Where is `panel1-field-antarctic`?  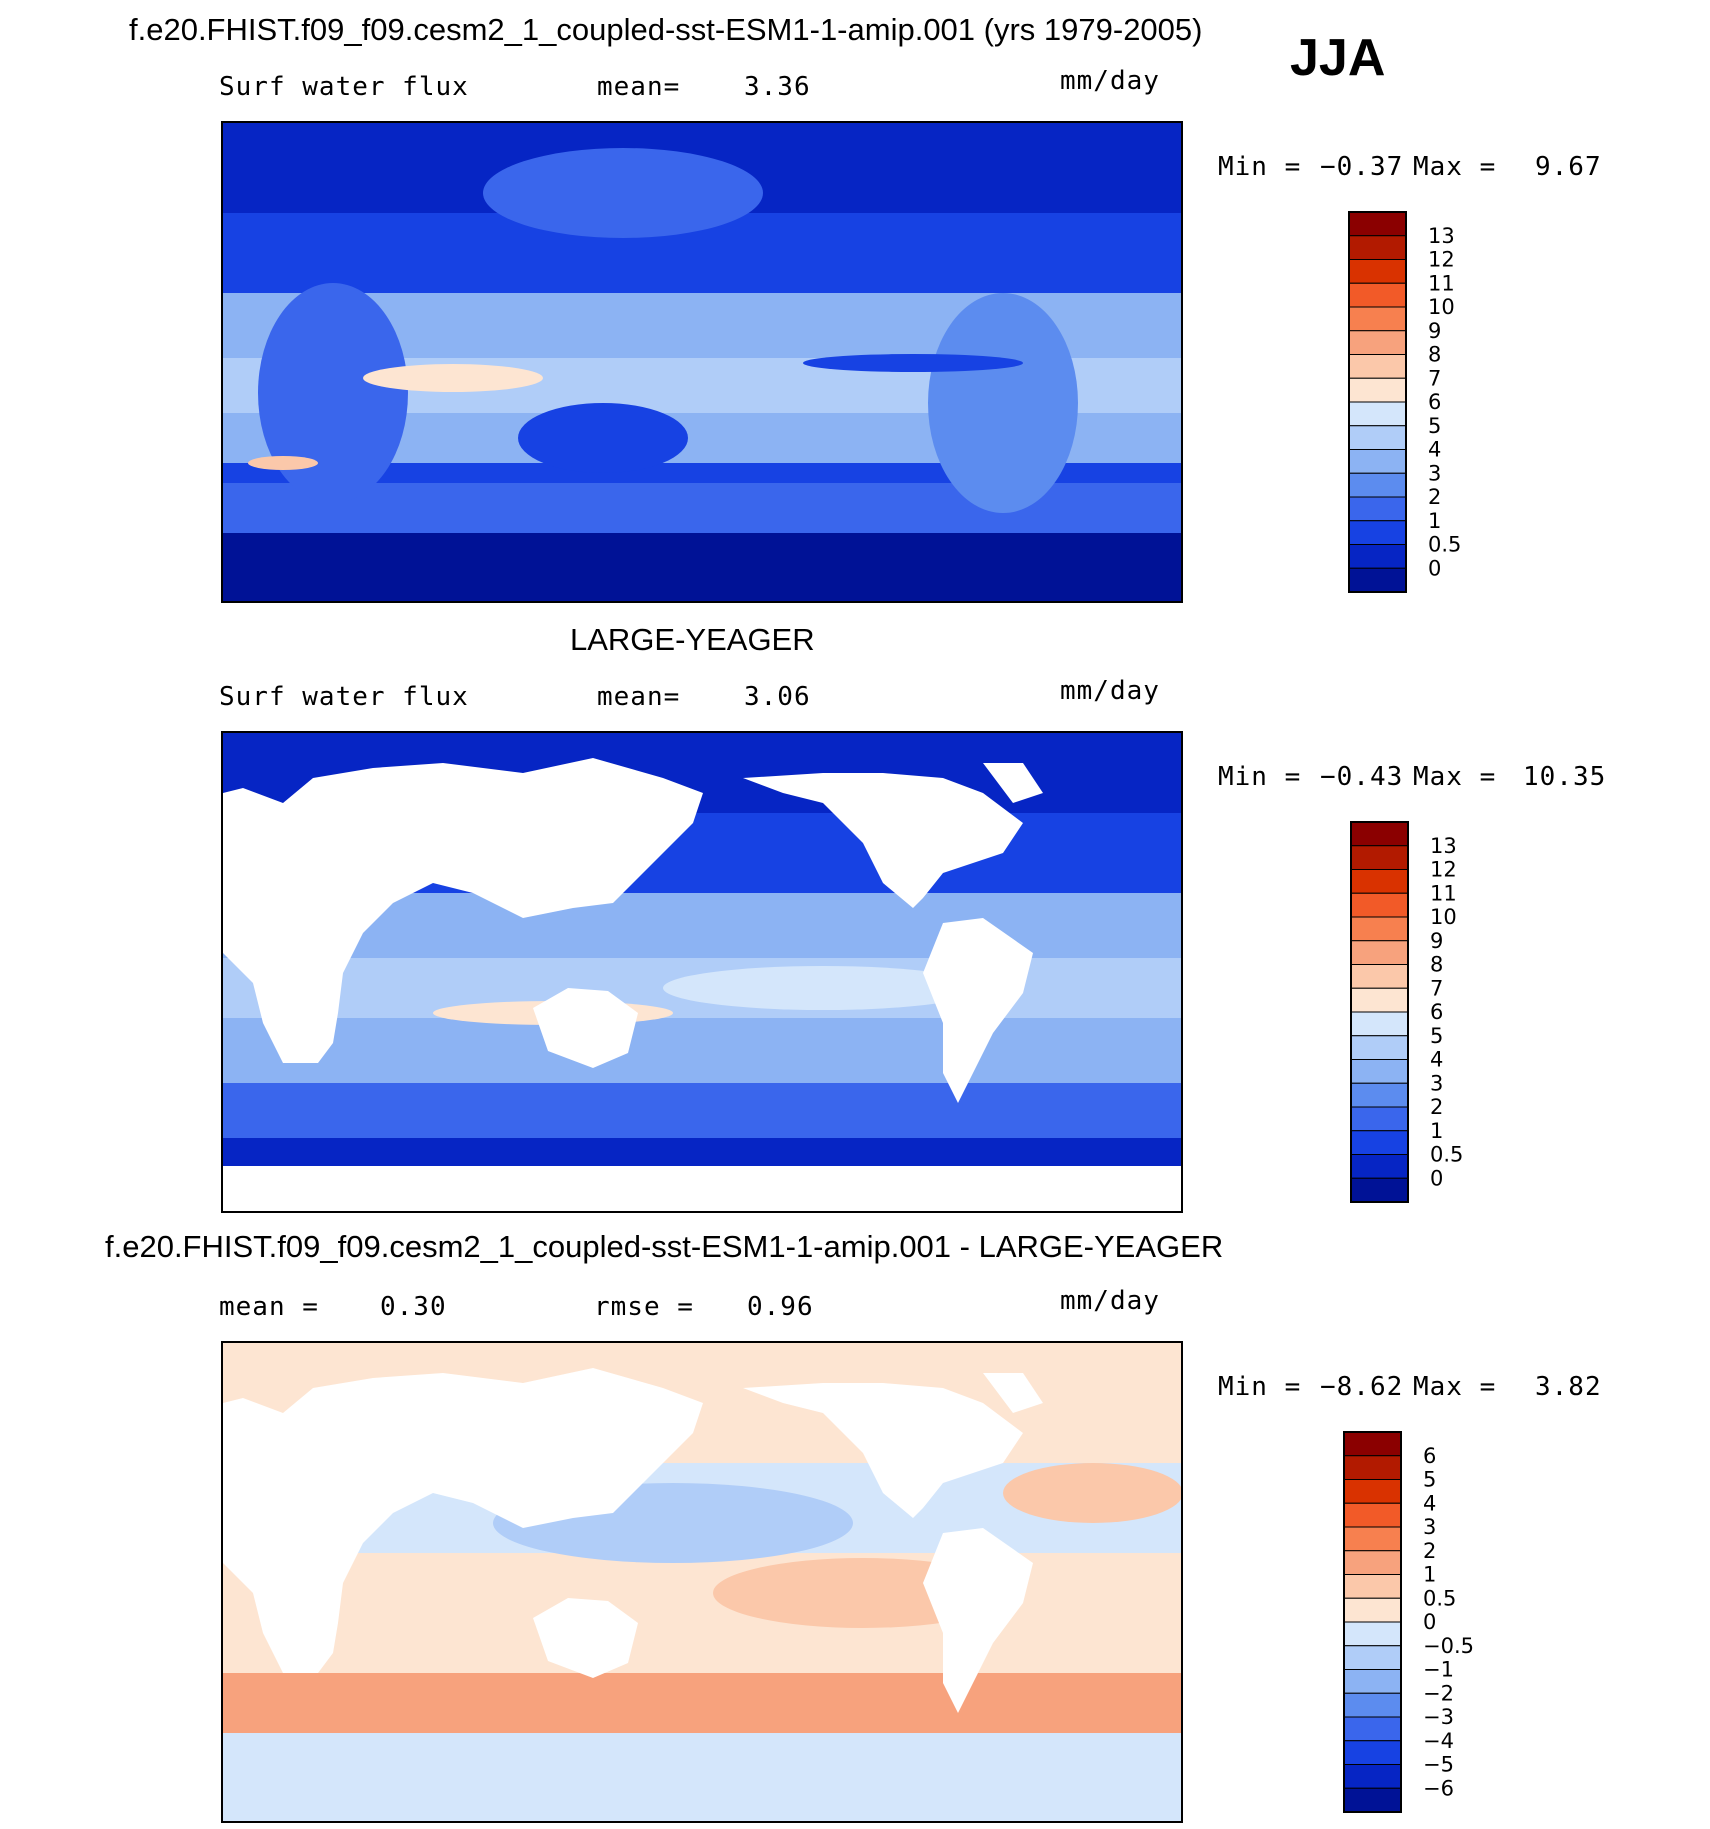
panel1-field-antarctic is located at coordinates (702, 567).